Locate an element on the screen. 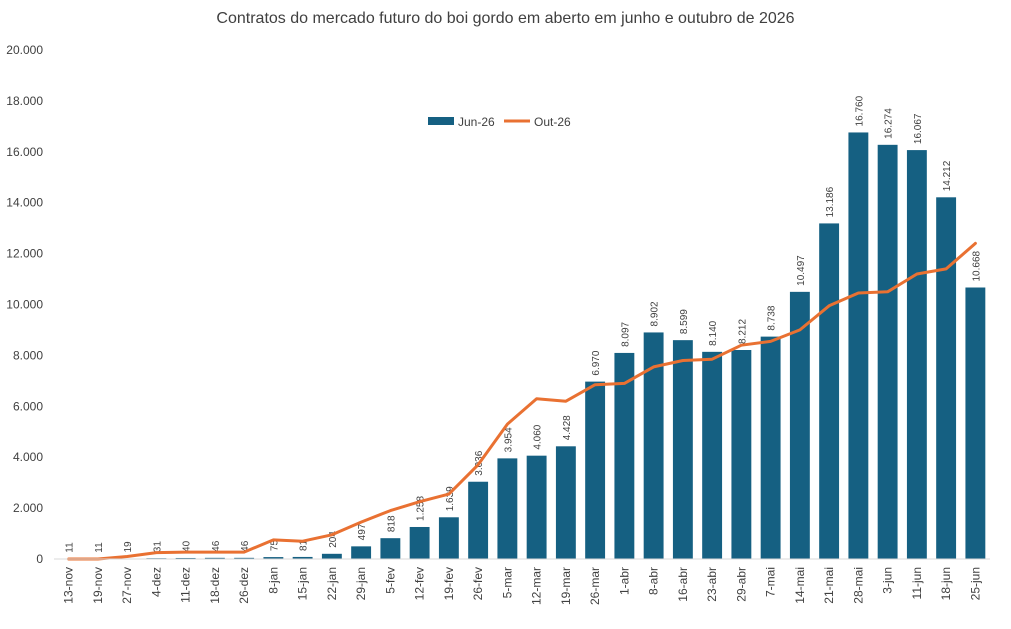 This screenshot has width=1011, height=629. bar-data-label: 40 is located at coordinates (187, 546).